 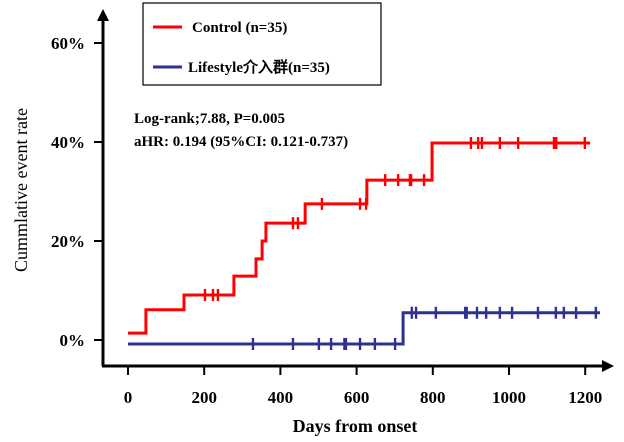 What do you see at coordinates (585, 397) in the screenshot?
I see `x-tick-label: 1200` at bounding box center [585, 397].